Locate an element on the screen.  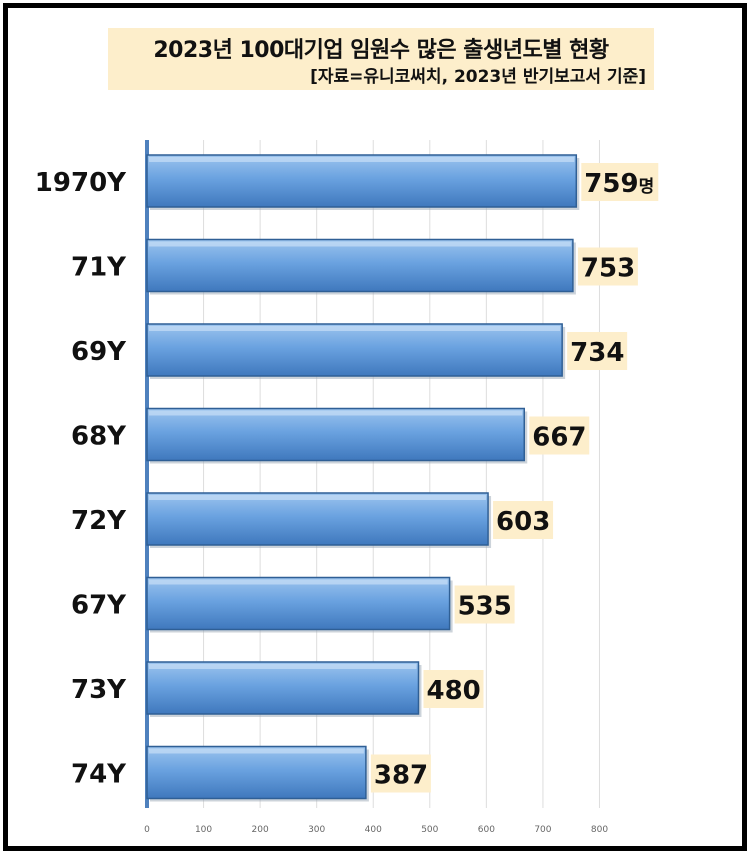
value-label: 480 is located at coordinates (453, 691).